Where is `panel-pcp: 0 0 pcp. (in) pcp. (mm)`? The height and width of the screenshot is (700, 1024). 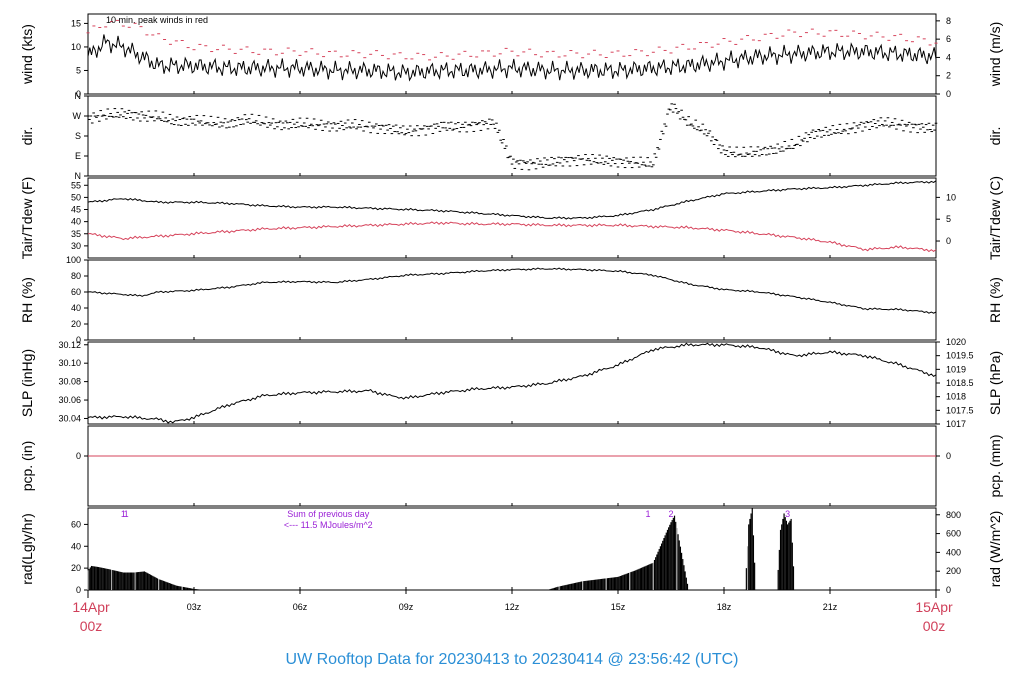 panel-pcp: 0 0 pcp. (in) pcp. (mm) is located at coordinates (511, 466).